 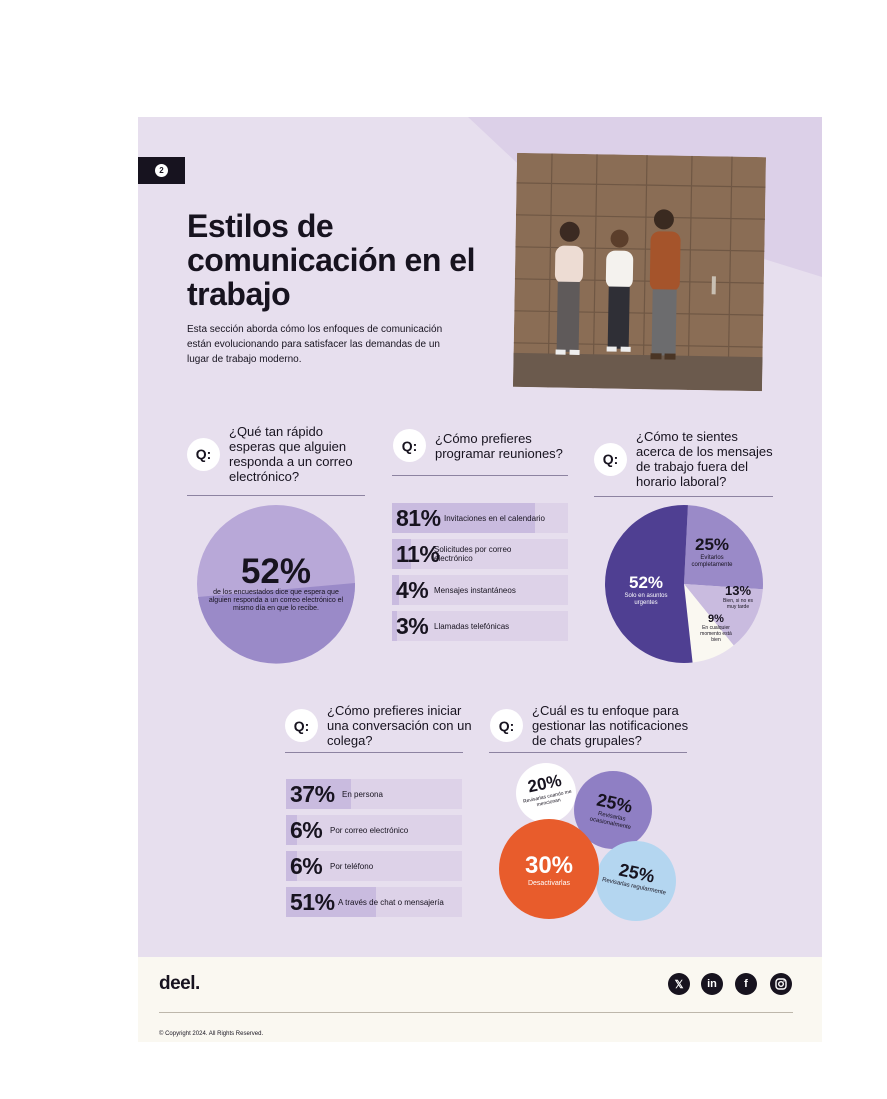 I want to click on q3-slice-4-text: 9% En cualquier momento está bien, so click(x=716, y=628).